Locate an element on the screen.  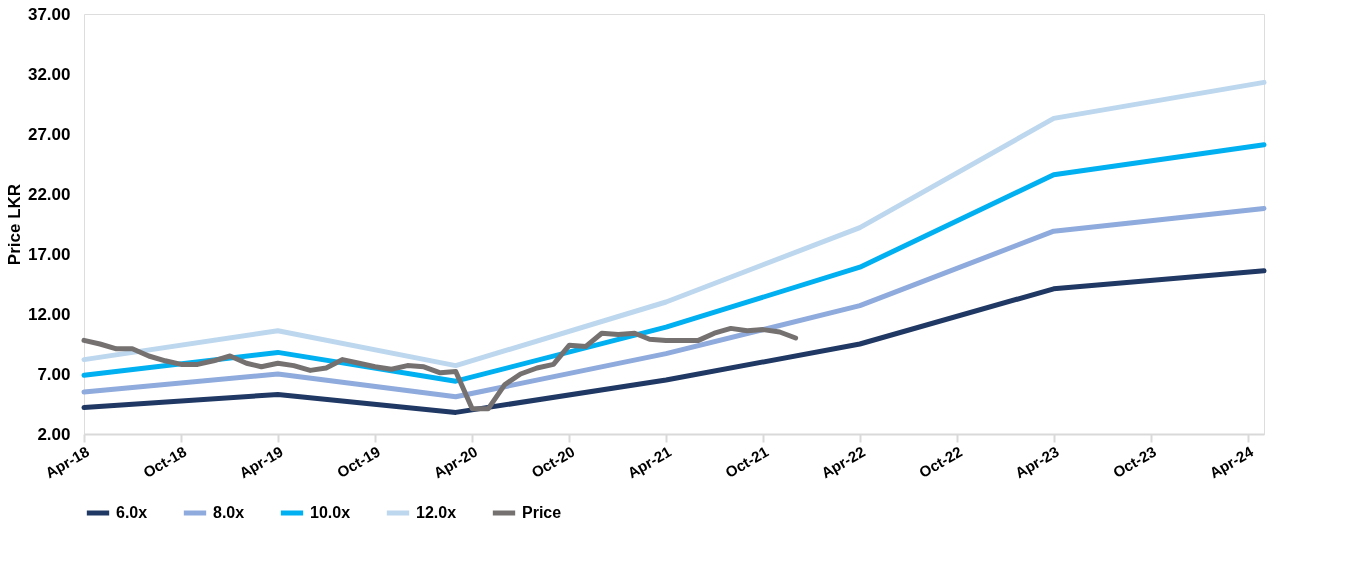
y-tick-label: 32.00 is located at coordinates (49, 74).